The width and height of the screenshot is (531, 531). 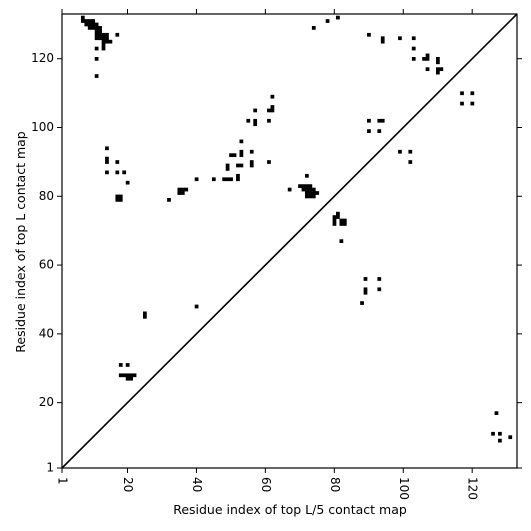 I want to click on y-axis-label: Residue index of top L contact map, so click(x=20, y=241).